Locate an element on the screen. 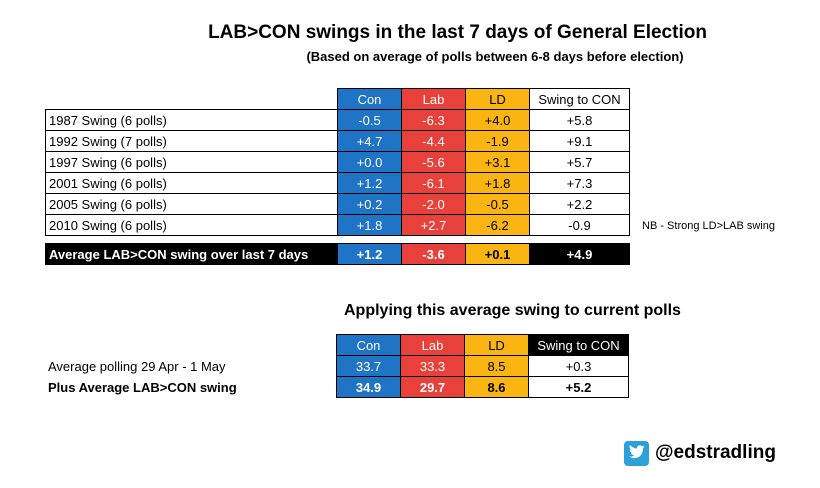 Image resolution: width=820 pixels, height=488 pixels. con-cell: +0.0 is located at coordinates (369, 162).